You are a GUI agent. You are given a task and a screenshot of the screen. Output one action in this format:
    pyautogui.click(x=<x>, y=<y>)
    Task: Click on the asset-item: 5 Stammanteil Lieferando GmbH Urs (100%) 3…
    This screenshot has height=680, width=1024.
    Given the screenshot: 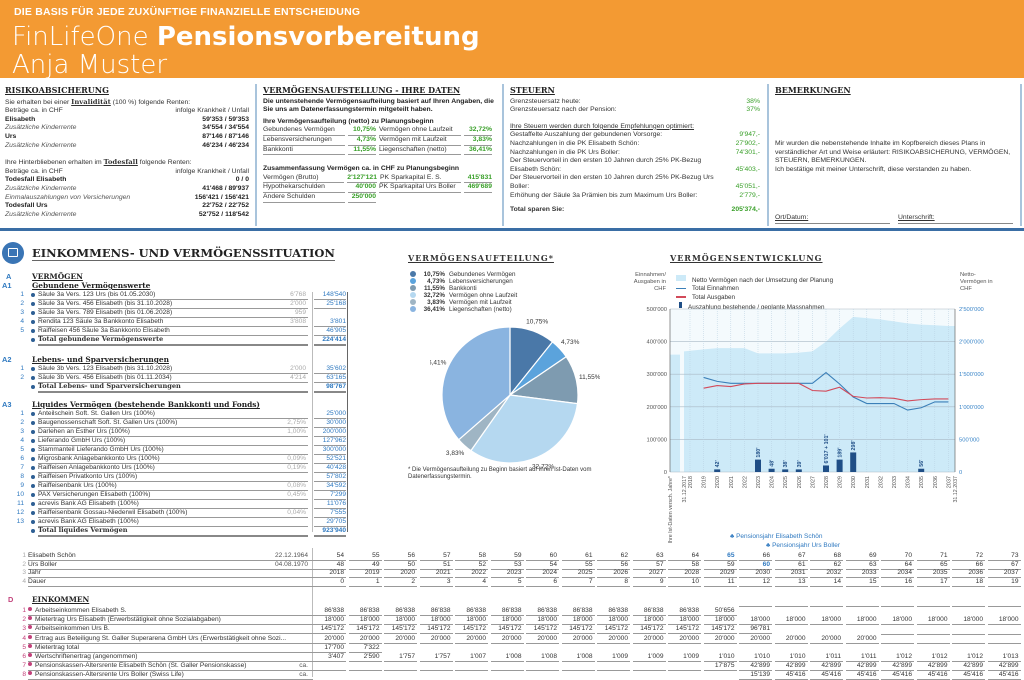 What is the action you would take?
    pyautogui.click(x=181, y=450)
    